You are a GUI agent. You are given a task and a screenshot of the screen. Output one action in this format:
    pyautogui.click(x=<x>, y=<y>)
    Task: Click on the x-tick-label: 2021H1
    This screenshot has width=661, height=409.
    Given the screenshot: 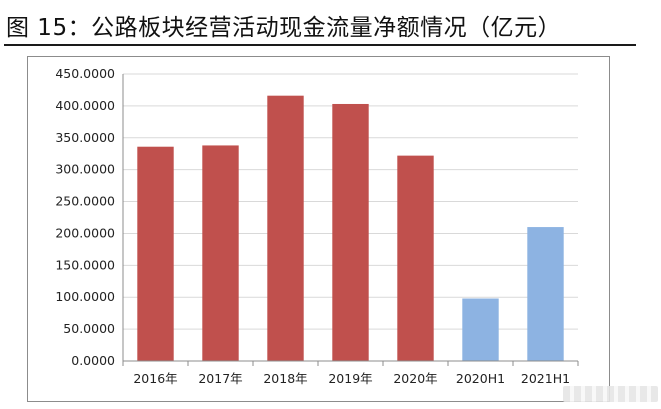 What is the action you would take?
    pyautogui.click(x=545, y=378)
    